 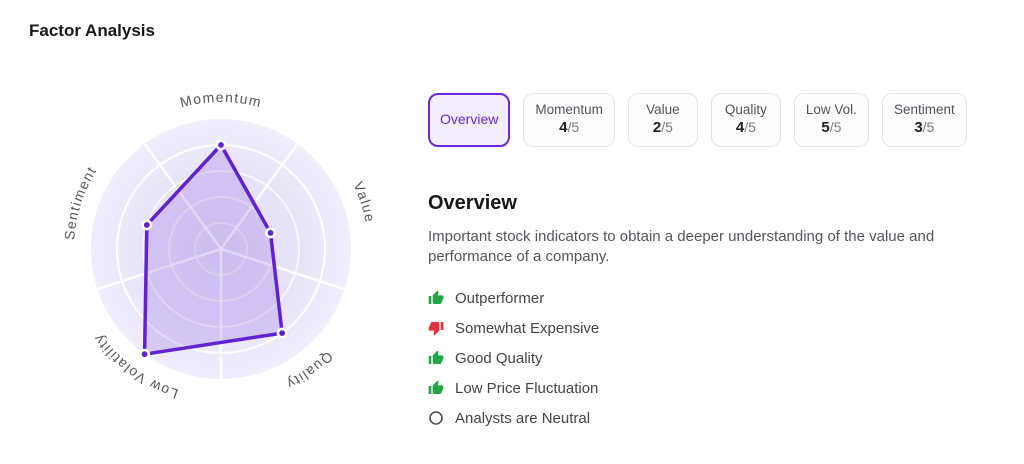 I want to click on indicator-label: Good Quality, so click(x=499, y=358).